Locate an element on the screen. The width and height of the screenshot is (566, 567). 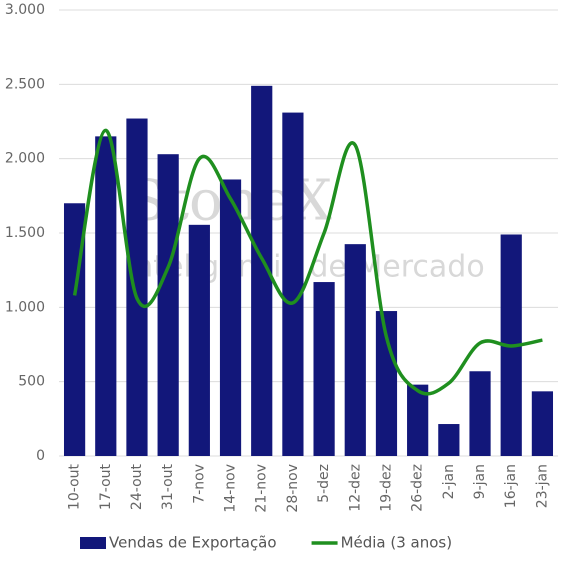
x-tick-label: 7-nov is located at coordinates (199, 484).